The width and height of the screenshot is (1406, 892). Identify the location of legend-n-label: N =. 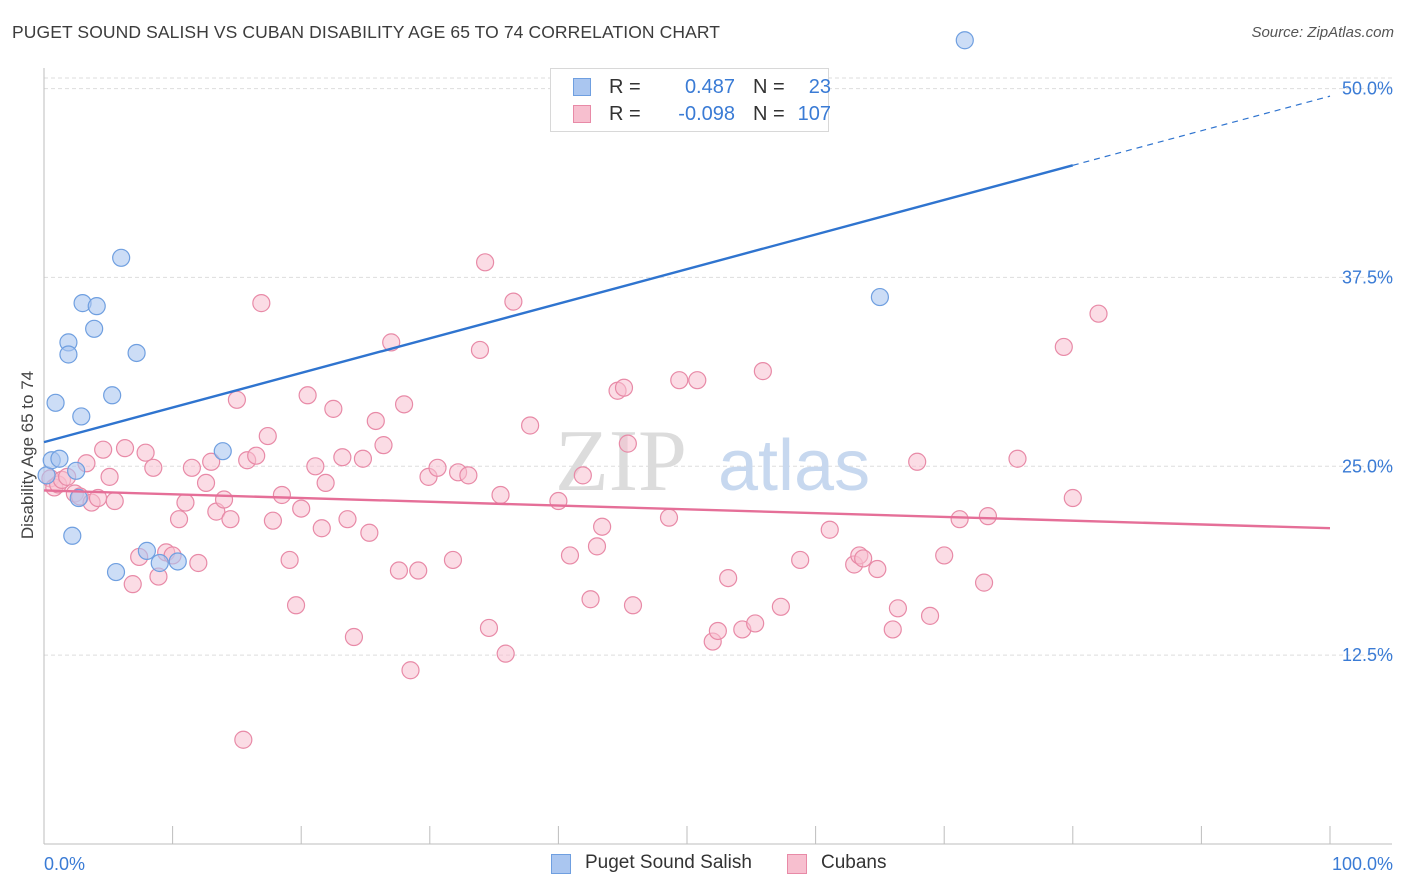
(769, 114).